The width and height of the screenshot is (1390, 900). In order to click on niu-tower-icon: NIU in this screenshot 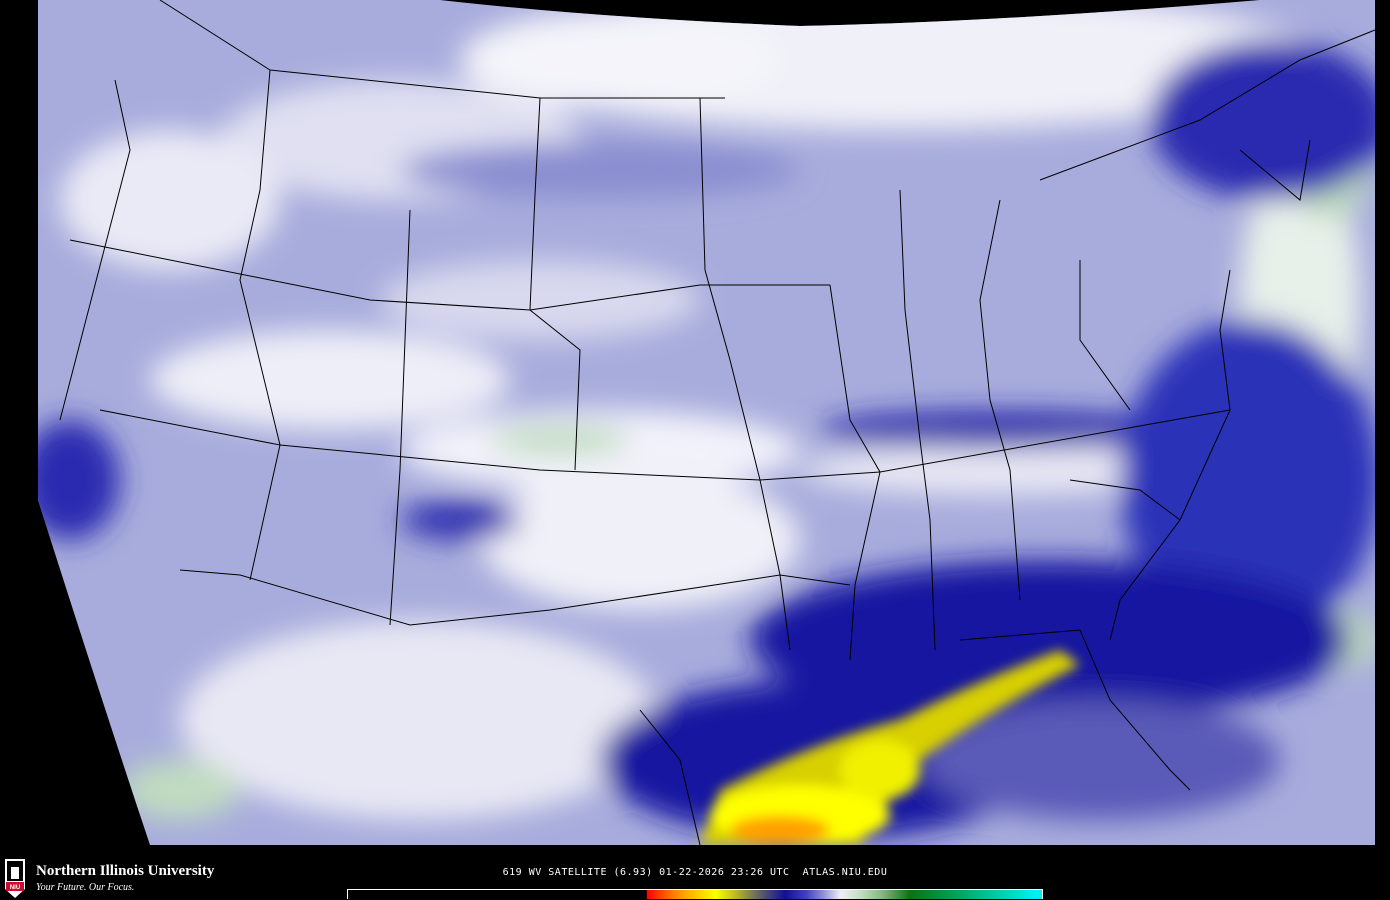, I will do `click(15, 878)`.